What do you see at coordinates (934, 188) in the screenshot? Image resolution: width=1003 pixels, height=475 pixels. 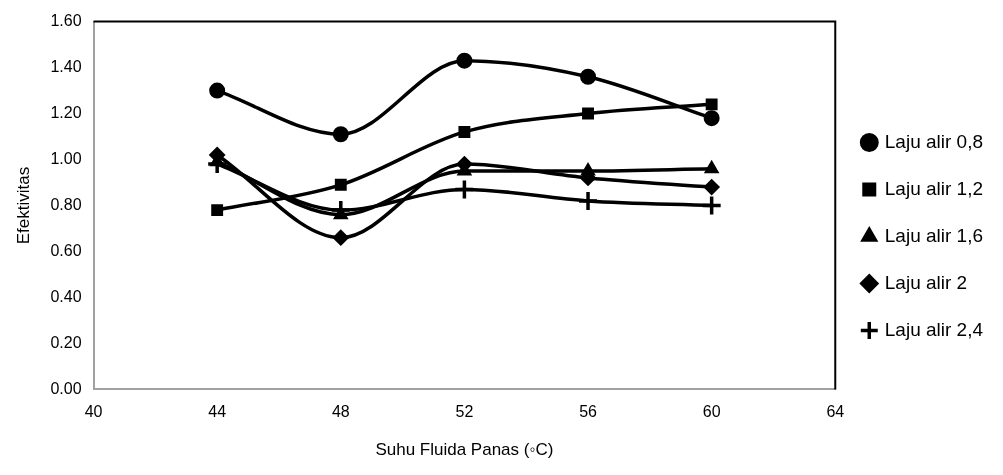 I see `legend-label: Laju alir 1,2` at bounding box center [934, 188].